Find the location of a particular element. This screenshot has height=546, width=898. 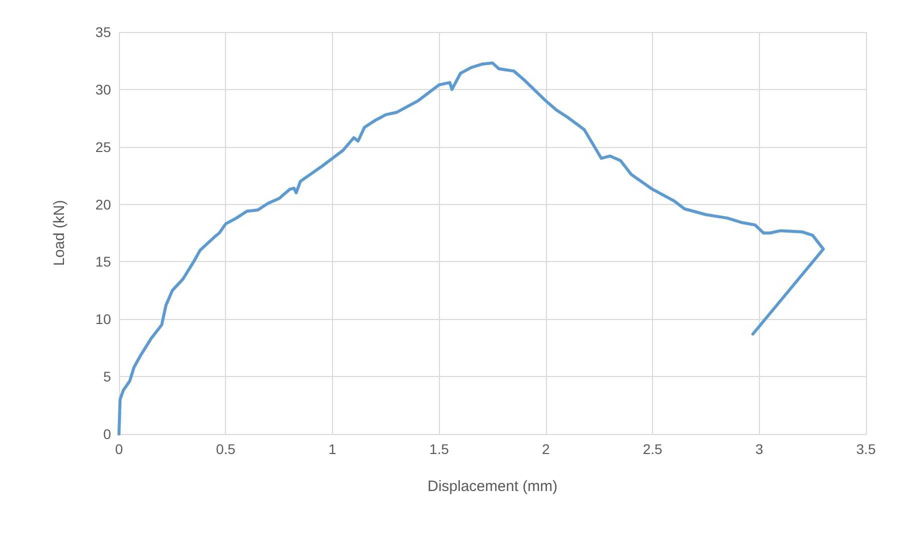

x-tick-label: 0.5 is located at coordinates (226, 449).